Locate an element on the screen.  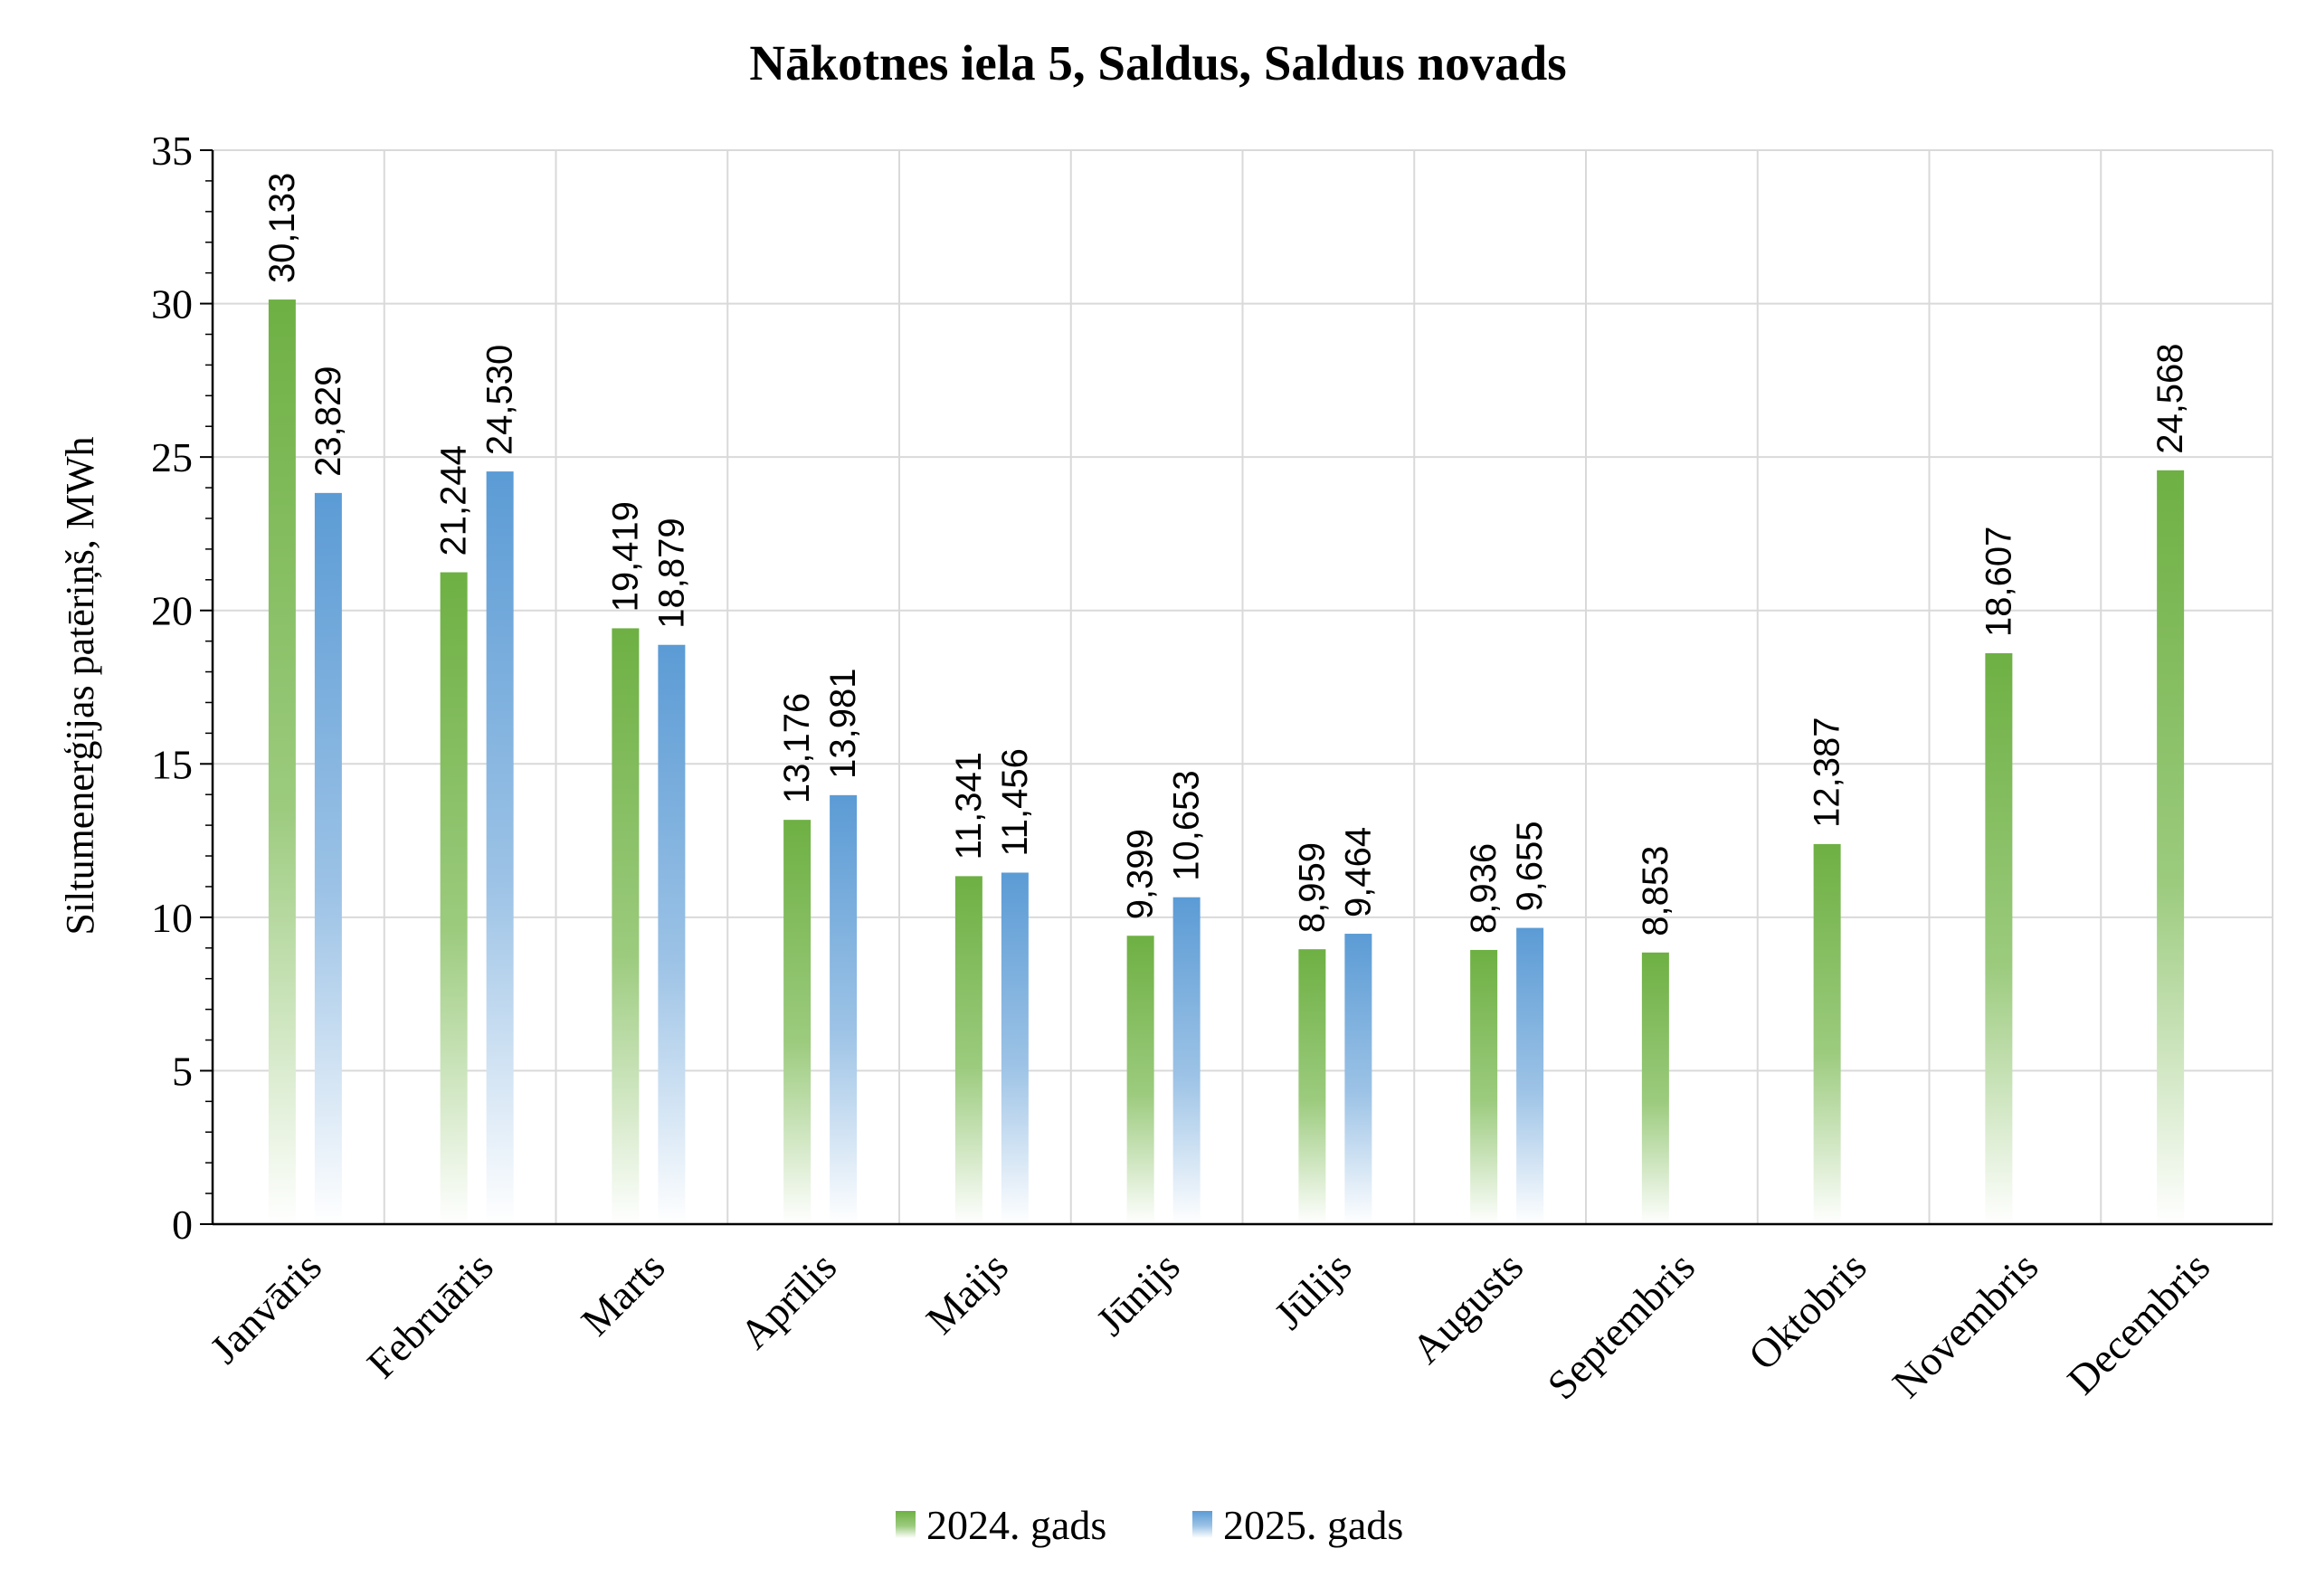
x-tick-label-11: Decembris is located at coordinates (2138, 1323).